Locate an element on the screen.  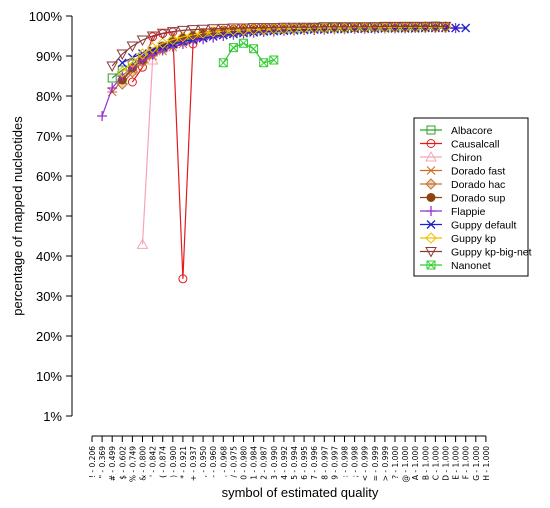
legend-label: Dorado hac is located at coordinates (478, 185).